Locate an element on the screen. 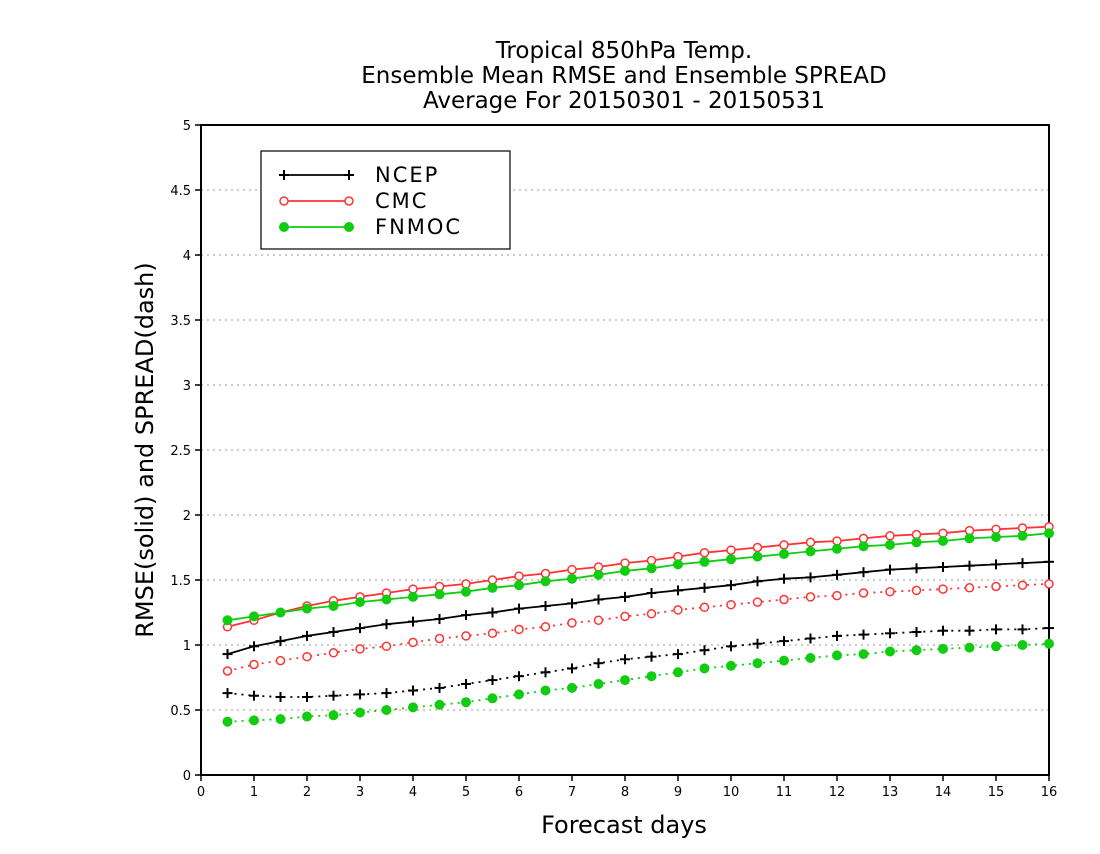 The width and height of the screenshot is (1100, 854). x-tick-label: 1 is located at coordinates (254, 792).